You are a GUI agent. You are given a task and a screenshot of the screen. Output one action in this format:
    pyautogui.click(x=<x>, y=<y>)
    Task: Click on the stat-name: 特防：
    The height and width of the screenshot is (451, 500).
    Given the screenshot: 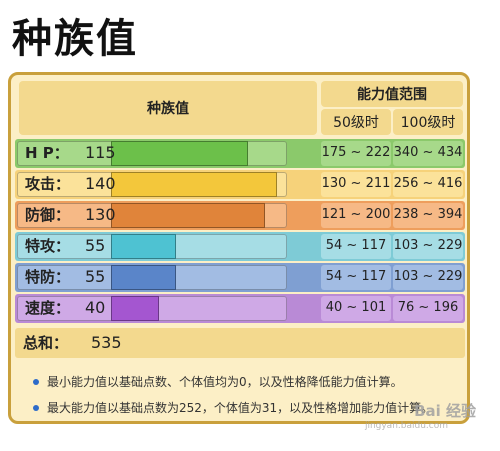 What is the action you would take?
    pyautogui.click(x=48, y=277)
    